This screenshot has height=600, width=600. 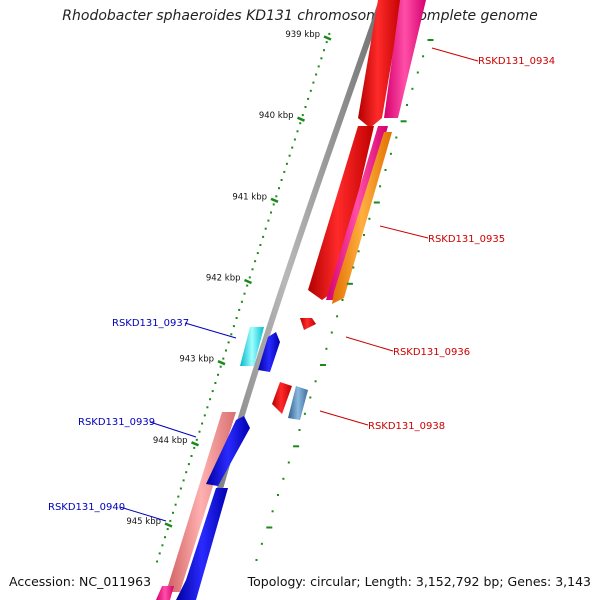 I want to click on gene-arrow-0940-blue, so click(x=202, y=544).